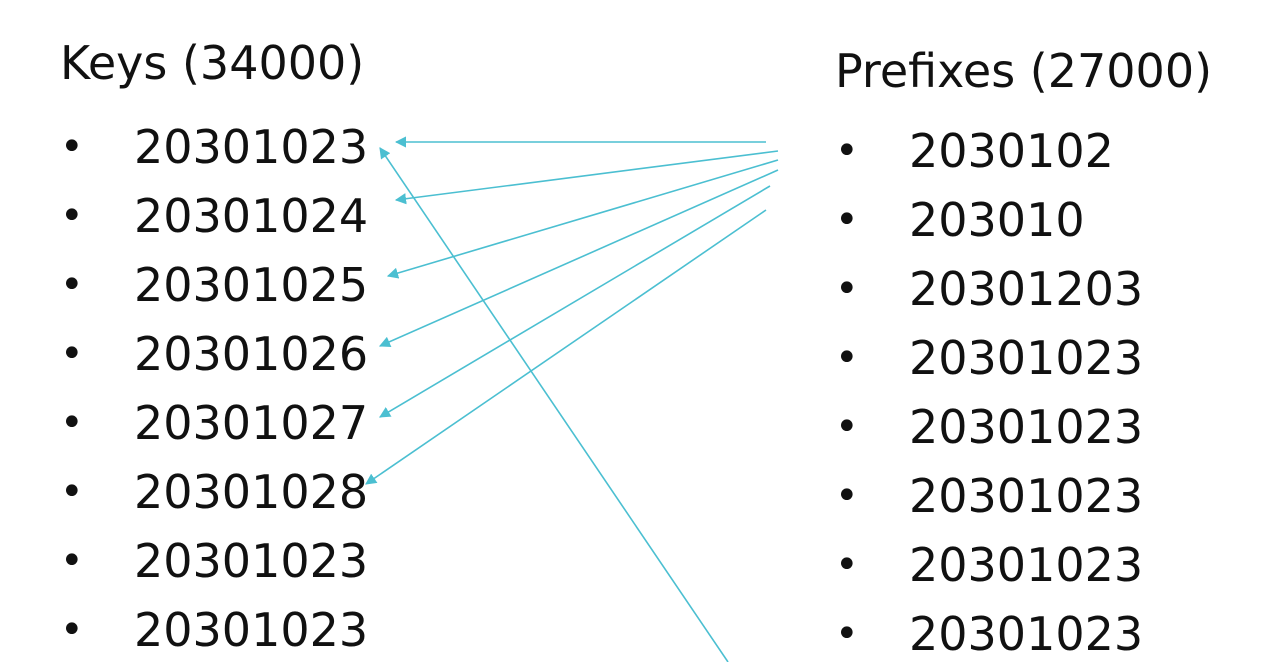 This screenshot has width=1278, height=668. What do you see at coordinates (1011, 150) in the screenshot?
I see `prefix-value: 2030102` at bounding box center [1011, 150].